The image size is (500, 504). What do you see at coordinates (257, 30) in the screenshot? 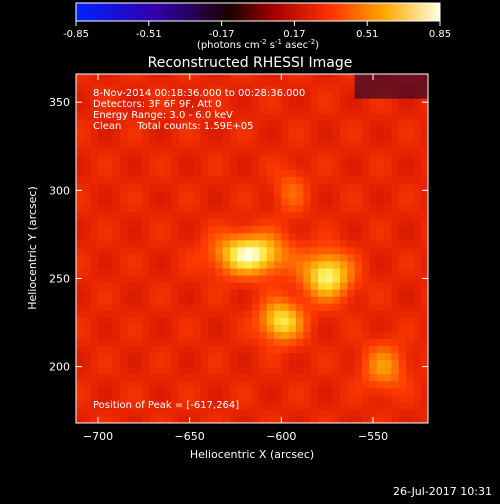
I see `colorbar-ticks: -0.85 -0.51 -0.17 0.17 0.51 0.85` at bounding box center [257, 30].